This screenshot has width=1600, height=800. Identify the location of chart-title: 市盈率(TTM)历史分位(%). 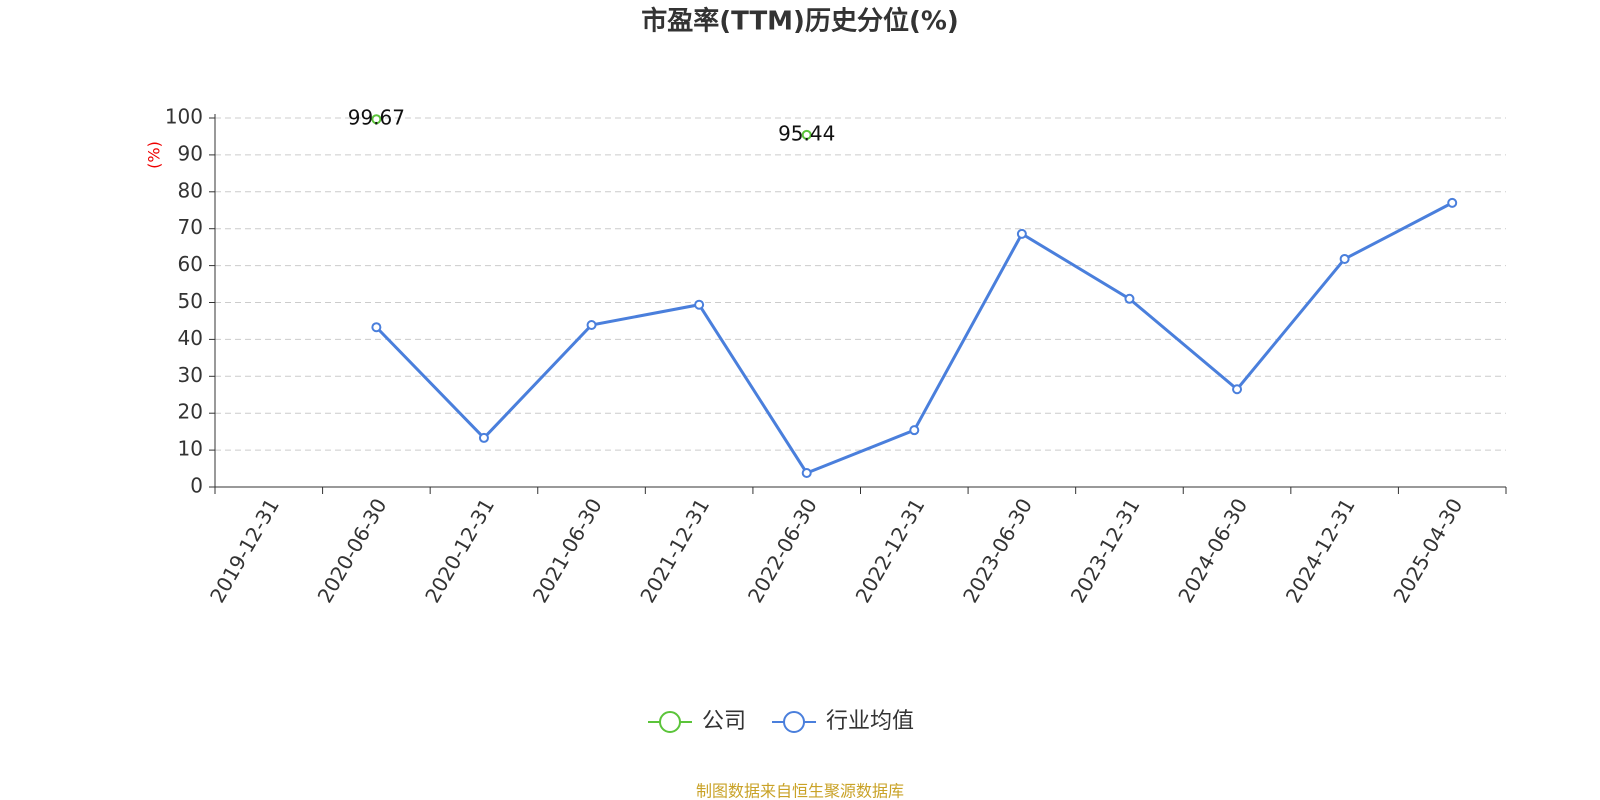
(800, 21).